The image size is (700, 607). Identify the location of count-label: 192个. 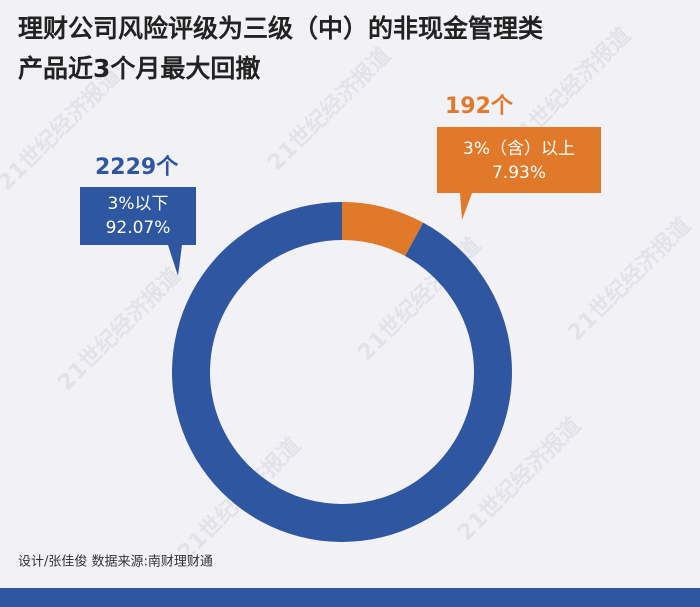
(479, 106).